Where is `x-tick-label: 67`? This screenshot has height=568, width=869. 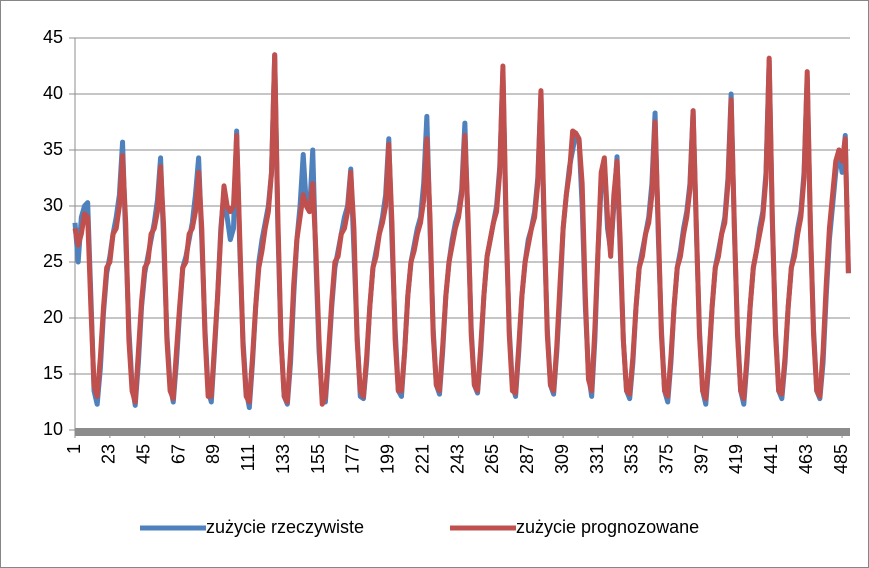
x-tick-label: 67 is located at coordinates (178, 454).